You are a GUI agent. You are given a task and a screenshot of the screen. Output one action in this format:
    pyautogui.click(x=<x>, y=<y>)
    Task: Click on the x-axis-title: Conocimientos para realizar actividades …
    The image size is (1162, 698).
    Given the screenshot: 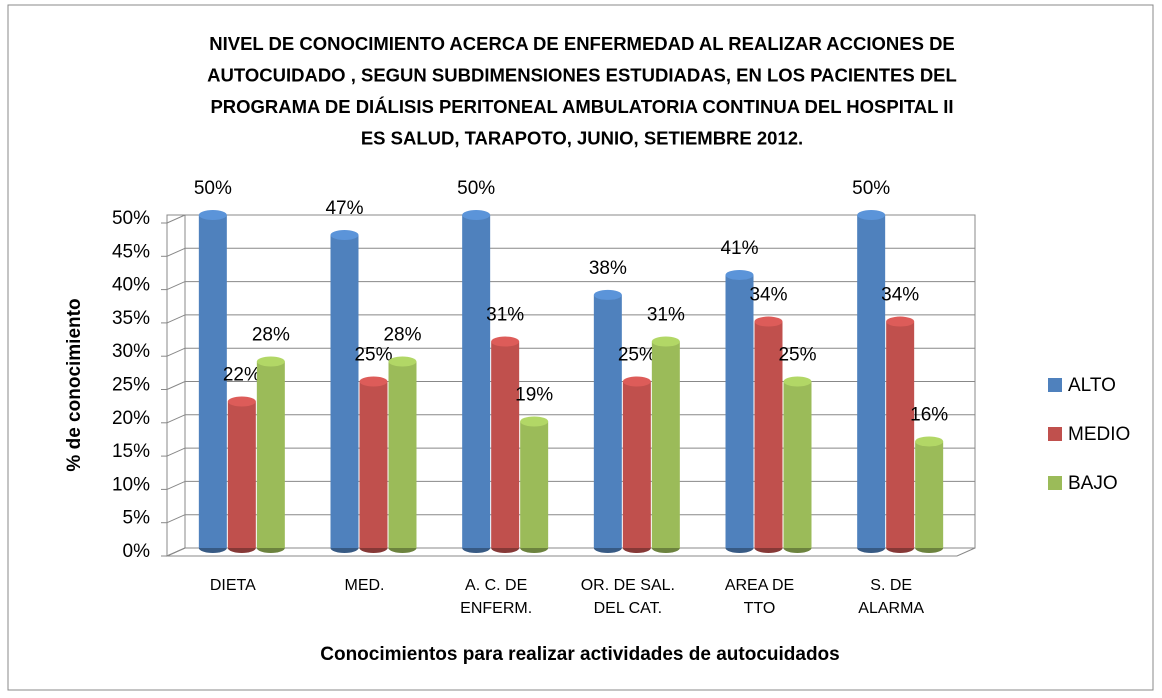 What is the action you would take?
    pyautogui.click(x=580, y=654)
    